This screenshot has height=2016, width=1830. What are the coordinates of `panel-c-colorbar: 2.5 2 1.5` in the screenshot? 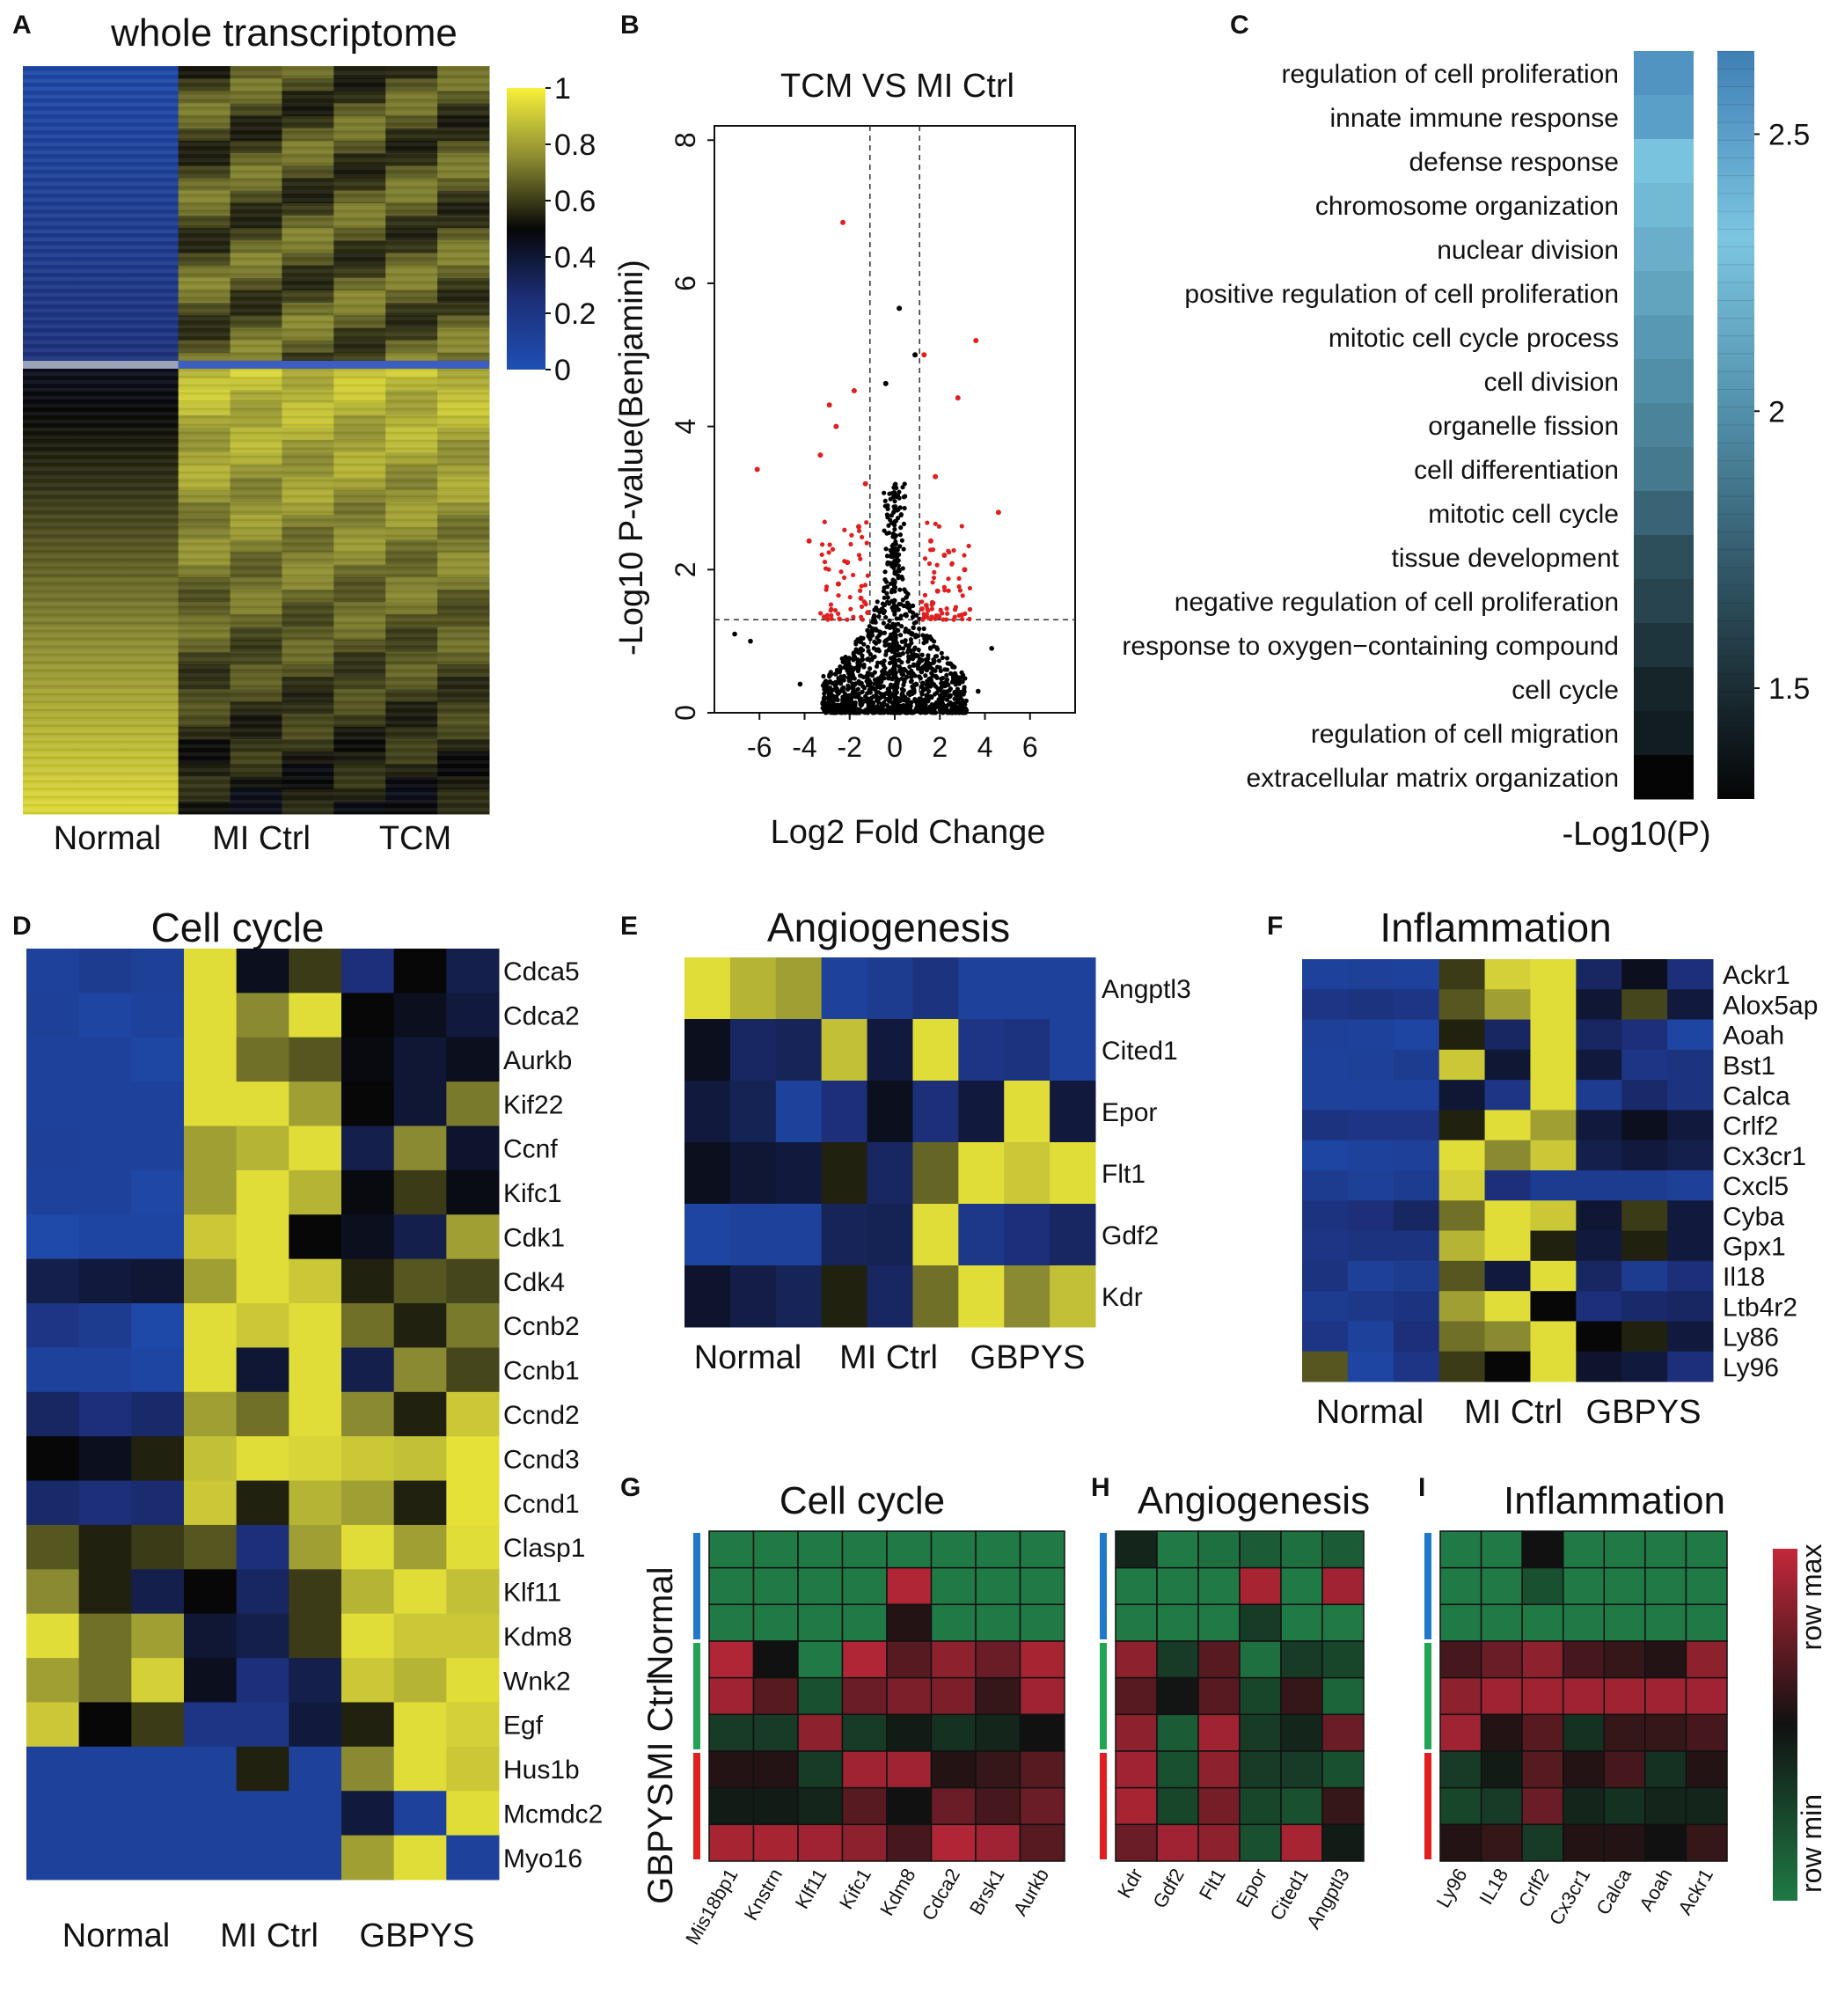 It's located at (1763, 424).